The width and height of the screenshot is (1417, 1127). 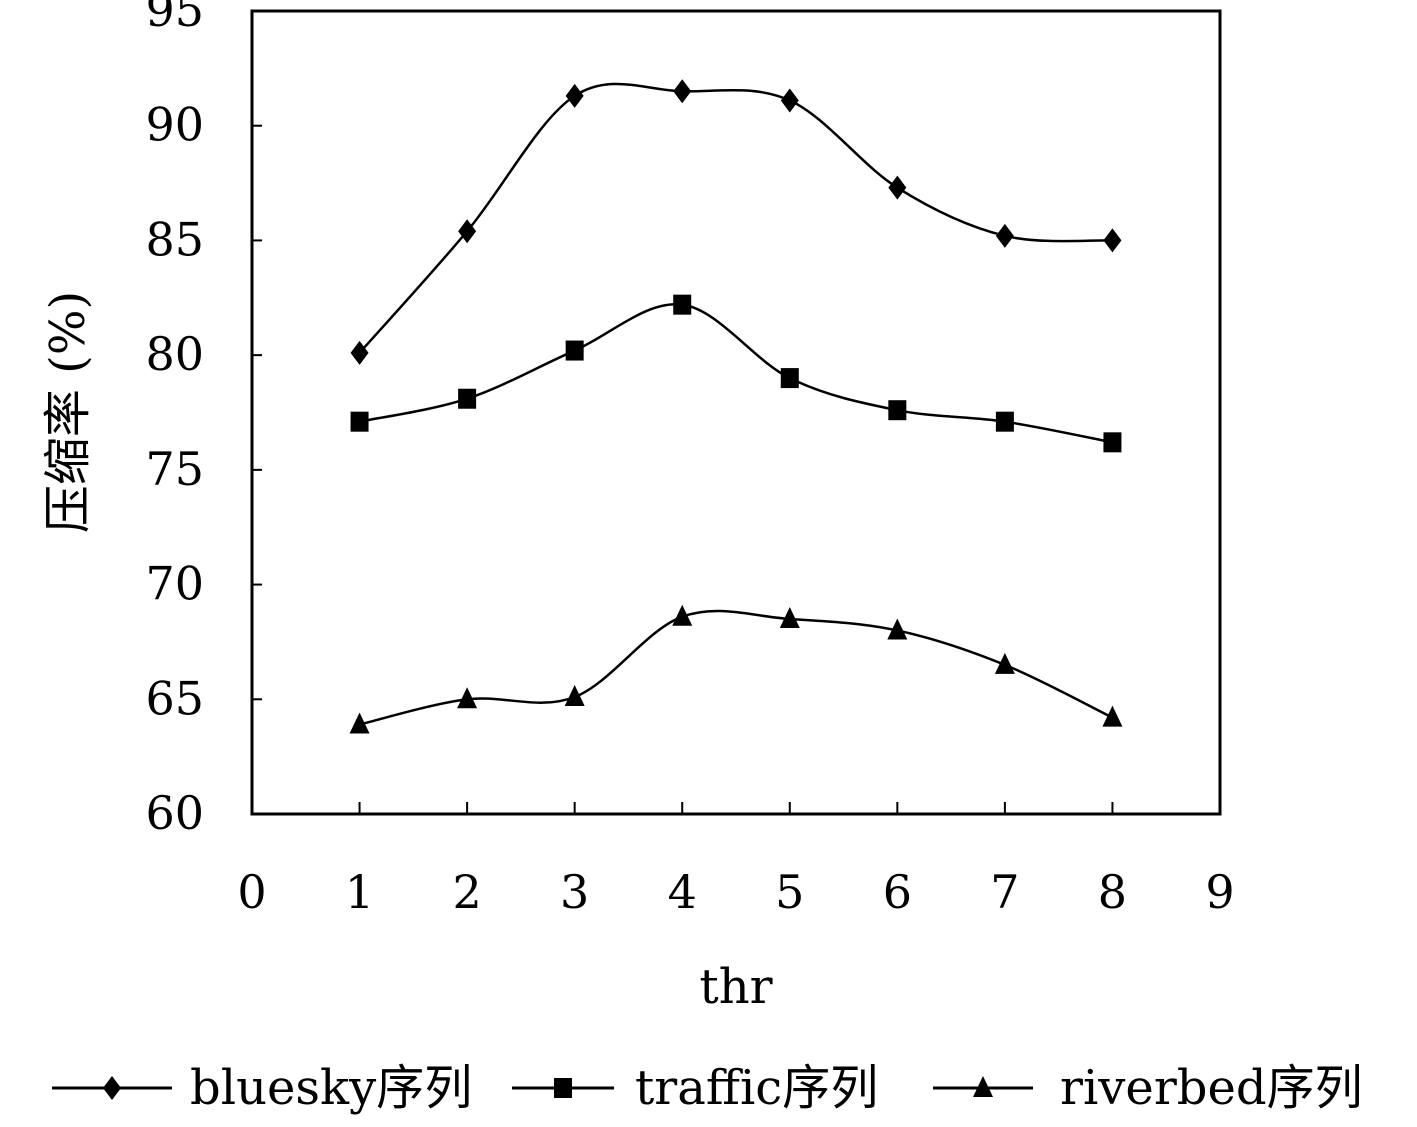 I want to click on x-tick-label: 1, so click(x=359, y=892).